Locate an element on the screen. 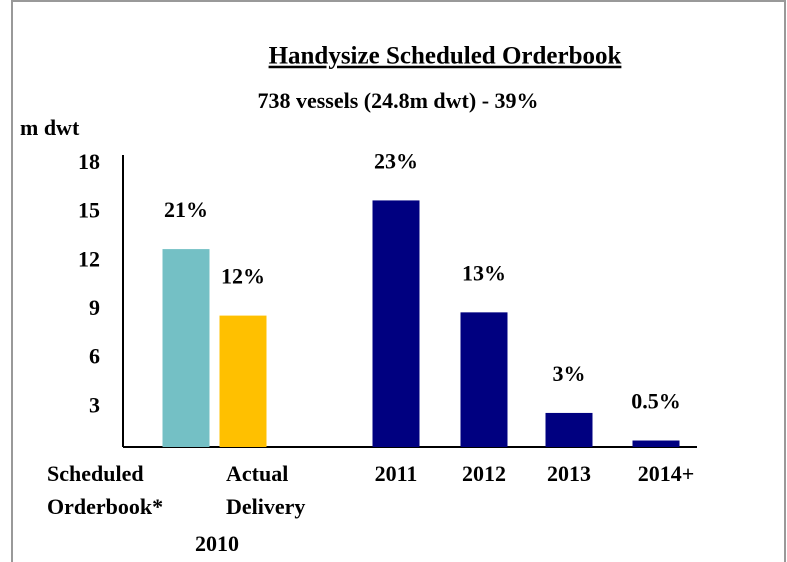 This screenshot has height=562, width=787. bar-annotation: 0.5% is located at coordinates (656, 401).